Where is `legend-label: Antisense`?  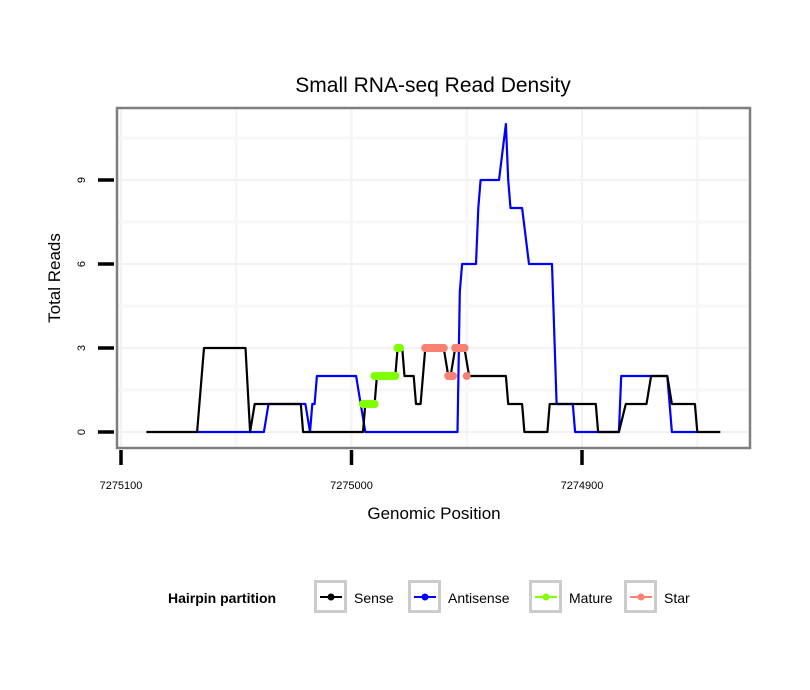
legend-label: Antisense is located at coordinates (479, 598).